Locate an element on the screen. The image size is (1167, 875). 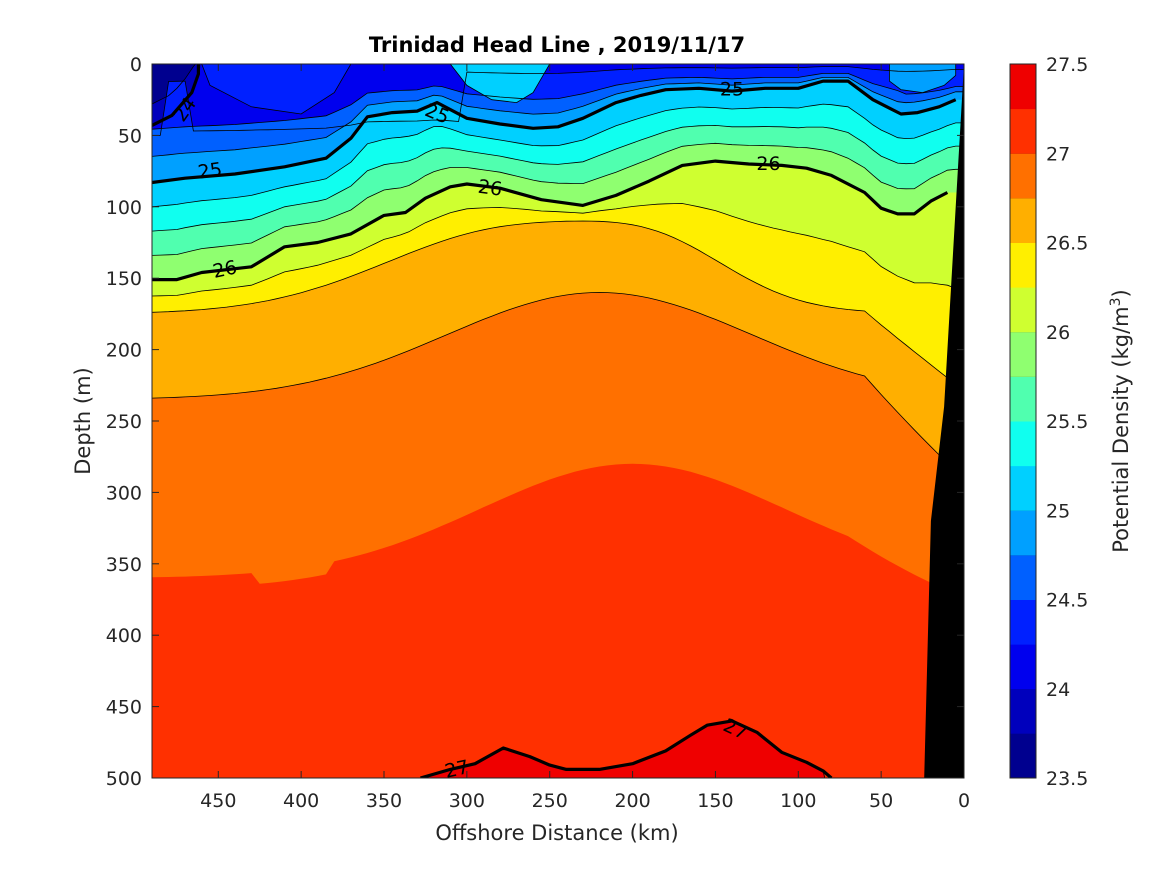
y-tick-label: 0 is located at coordinates (136, 65).